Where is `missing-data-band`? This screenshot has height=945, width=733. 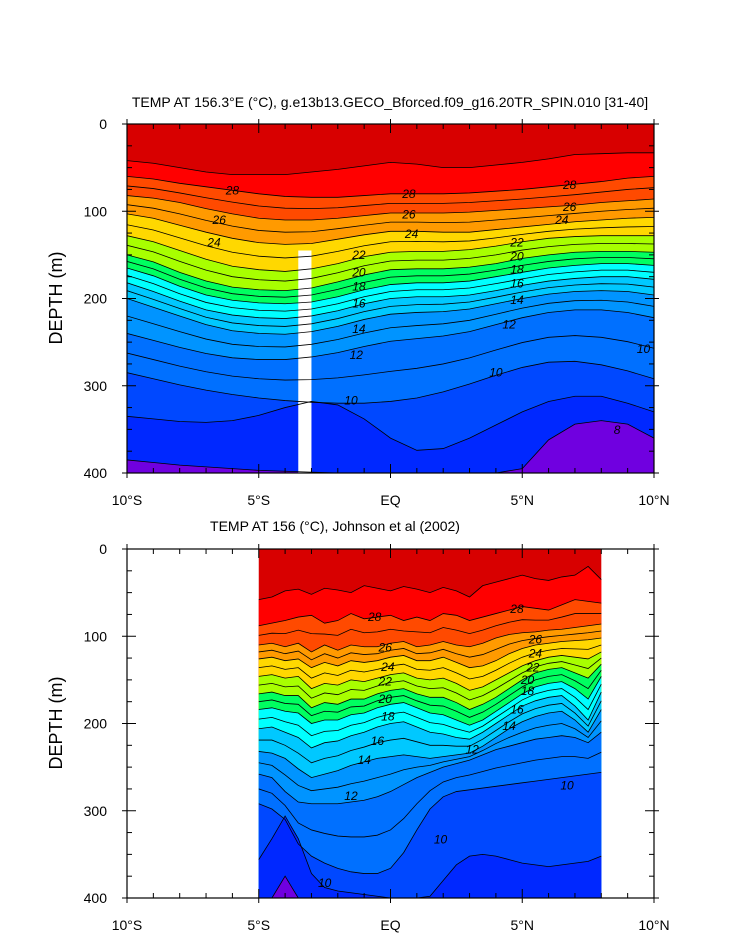 missing-data-band is located at coordinates (305, 361).